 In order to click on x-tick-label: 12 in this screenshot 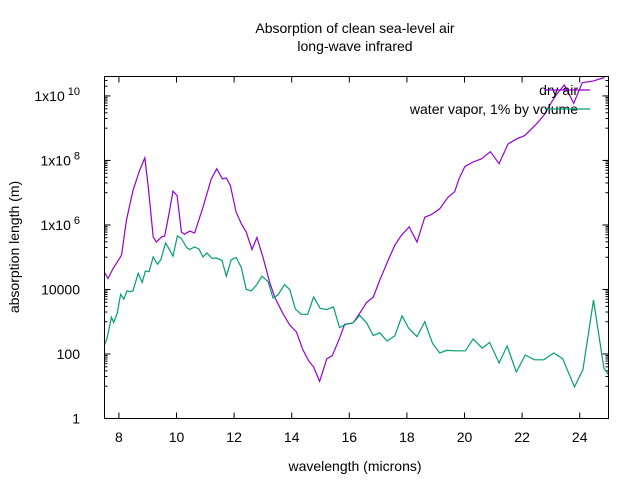, I will do `click(234, 437)`.